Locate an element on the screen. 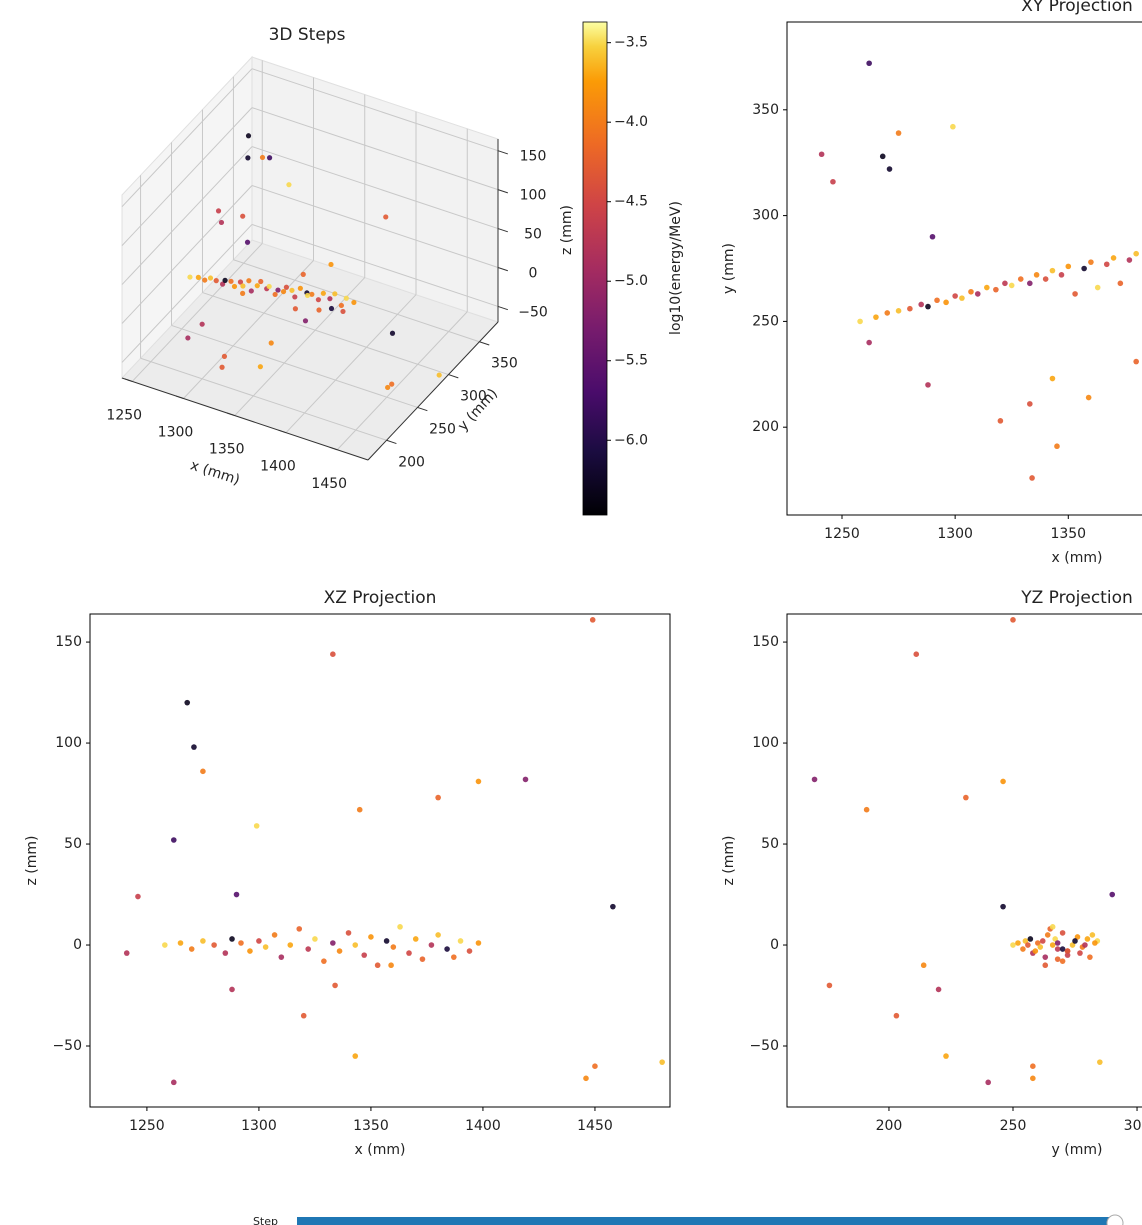  colorbar-tick-label: −5.0 is located at coordinates (631, 281).